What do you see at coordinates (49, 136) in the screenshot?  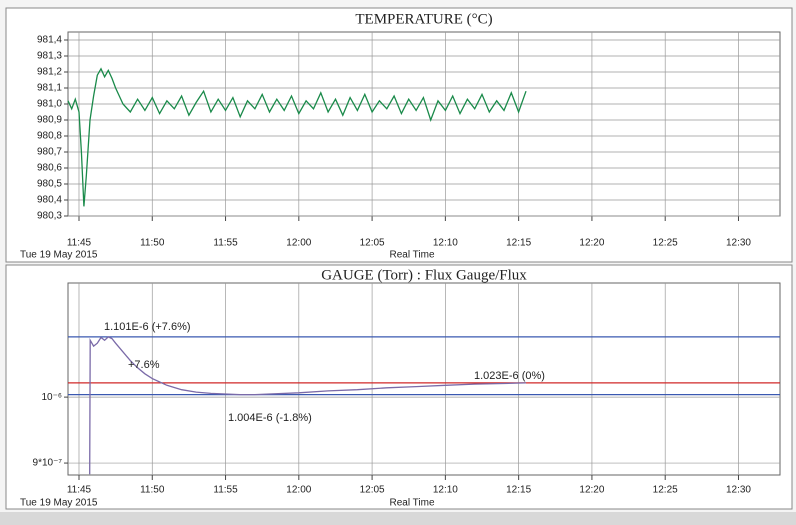 I see `y-tick-label: 980,8` at bounding box center [49, 136].